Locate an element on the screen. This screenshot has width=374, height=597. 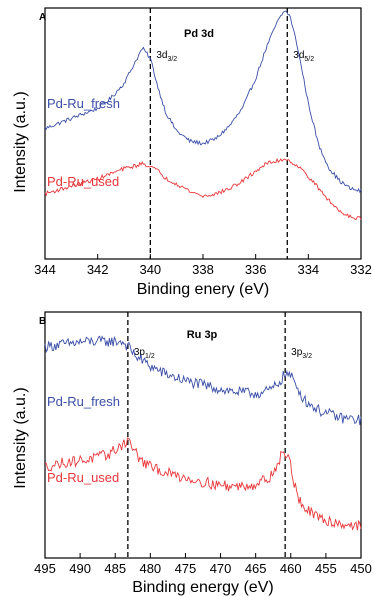
panel-a-title: Pd 3d is located at coordinates (199, 34).